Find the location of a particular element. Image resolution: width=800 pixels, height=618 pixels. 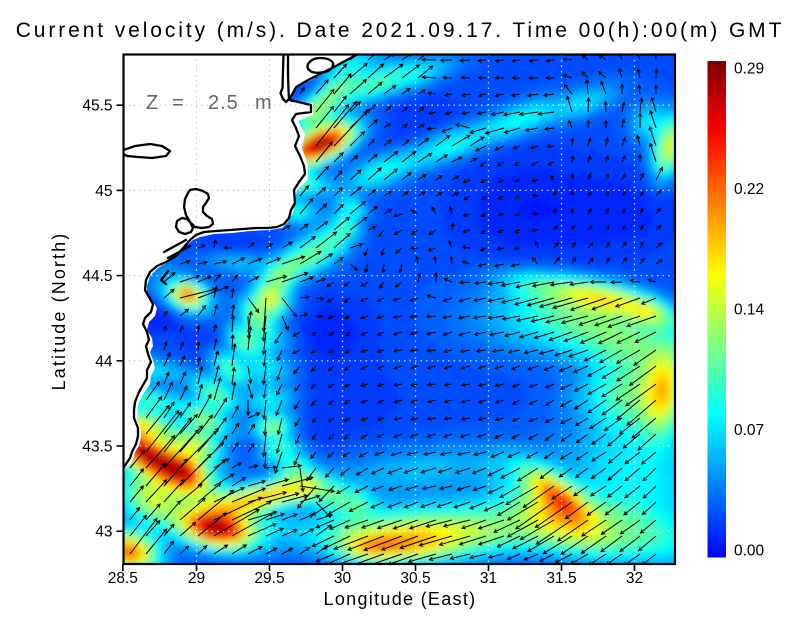

svg-text: 44.5 is located at coordinates (97, 276).